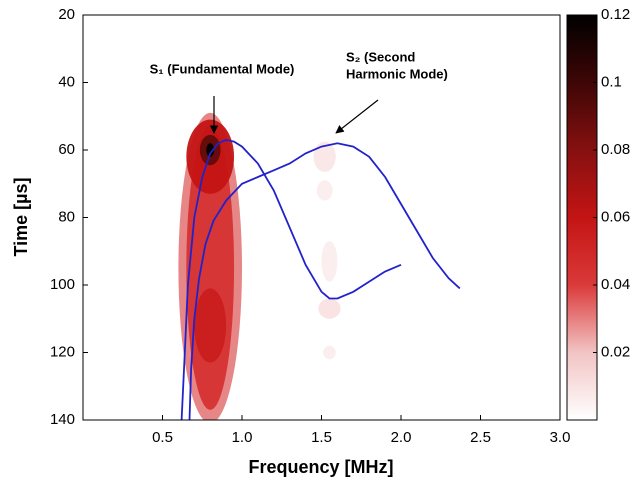 Image resolution: width=630 pixels, height=486 pixels. What do you see at coordinates (66, 81) in the screenshot?
I see `y-tick-label: 40` at bounding box center [66, 81].